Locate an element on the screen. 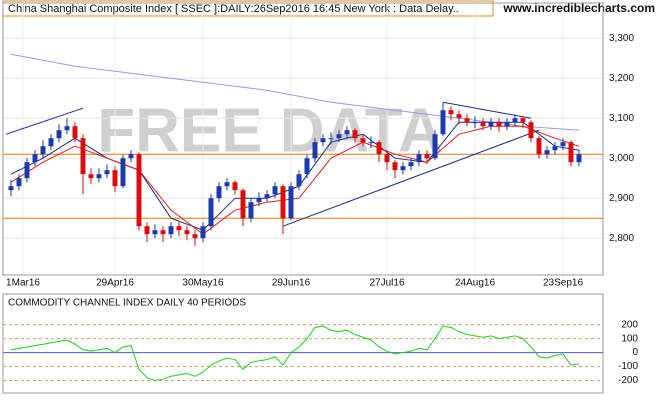  y-tick-label: 0 is located at coordinates (635, 352).